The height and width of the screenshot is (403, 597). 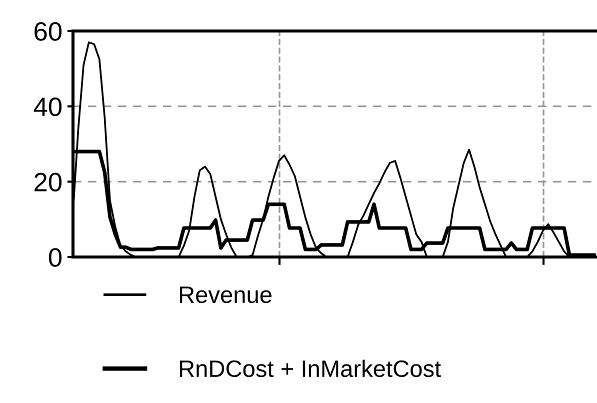 What do you see at coordinates (310, 369) in the screenshot?
I see `legend-label: RnDCost + InMarketCost` at bounding box center [310, 369].